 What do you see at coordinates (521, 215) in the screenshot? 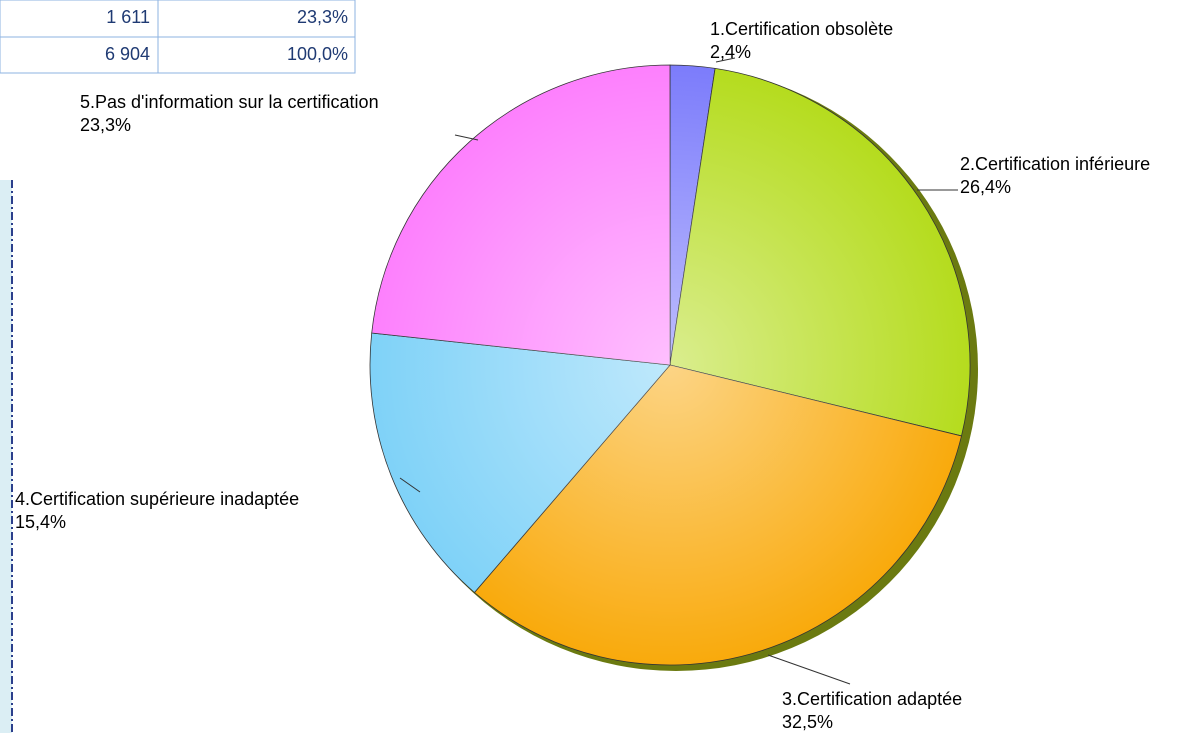
I see `pie-slice` at bounding box center [521, 215].